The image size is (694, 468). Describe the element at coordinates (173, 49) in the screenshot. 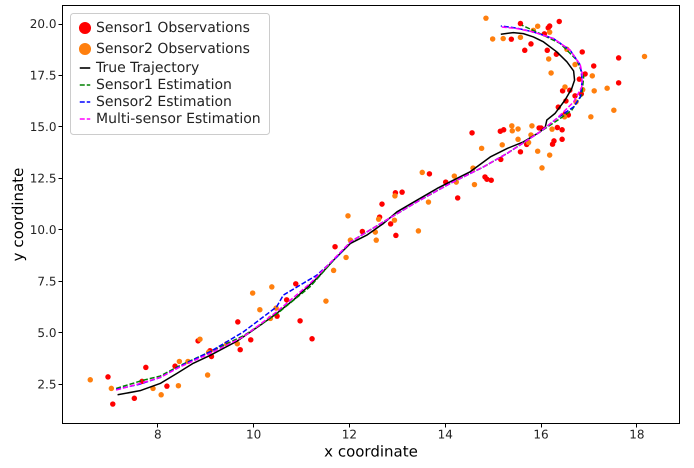

I see `legend-label: Sensor2 Observations` at that location.